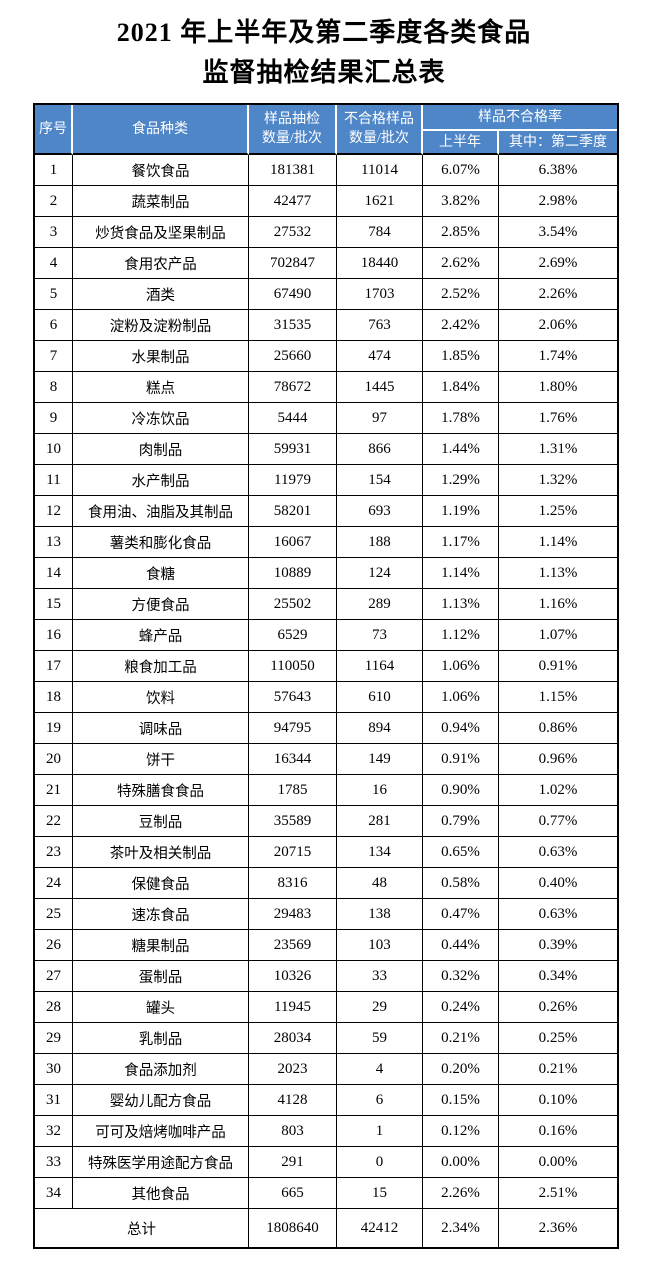 The width and height of the screenshot is (648, 1264). Describe the element at coordinates (293, 635) in the screenshot. I see `cell-sampled-count: 6529` at that location.